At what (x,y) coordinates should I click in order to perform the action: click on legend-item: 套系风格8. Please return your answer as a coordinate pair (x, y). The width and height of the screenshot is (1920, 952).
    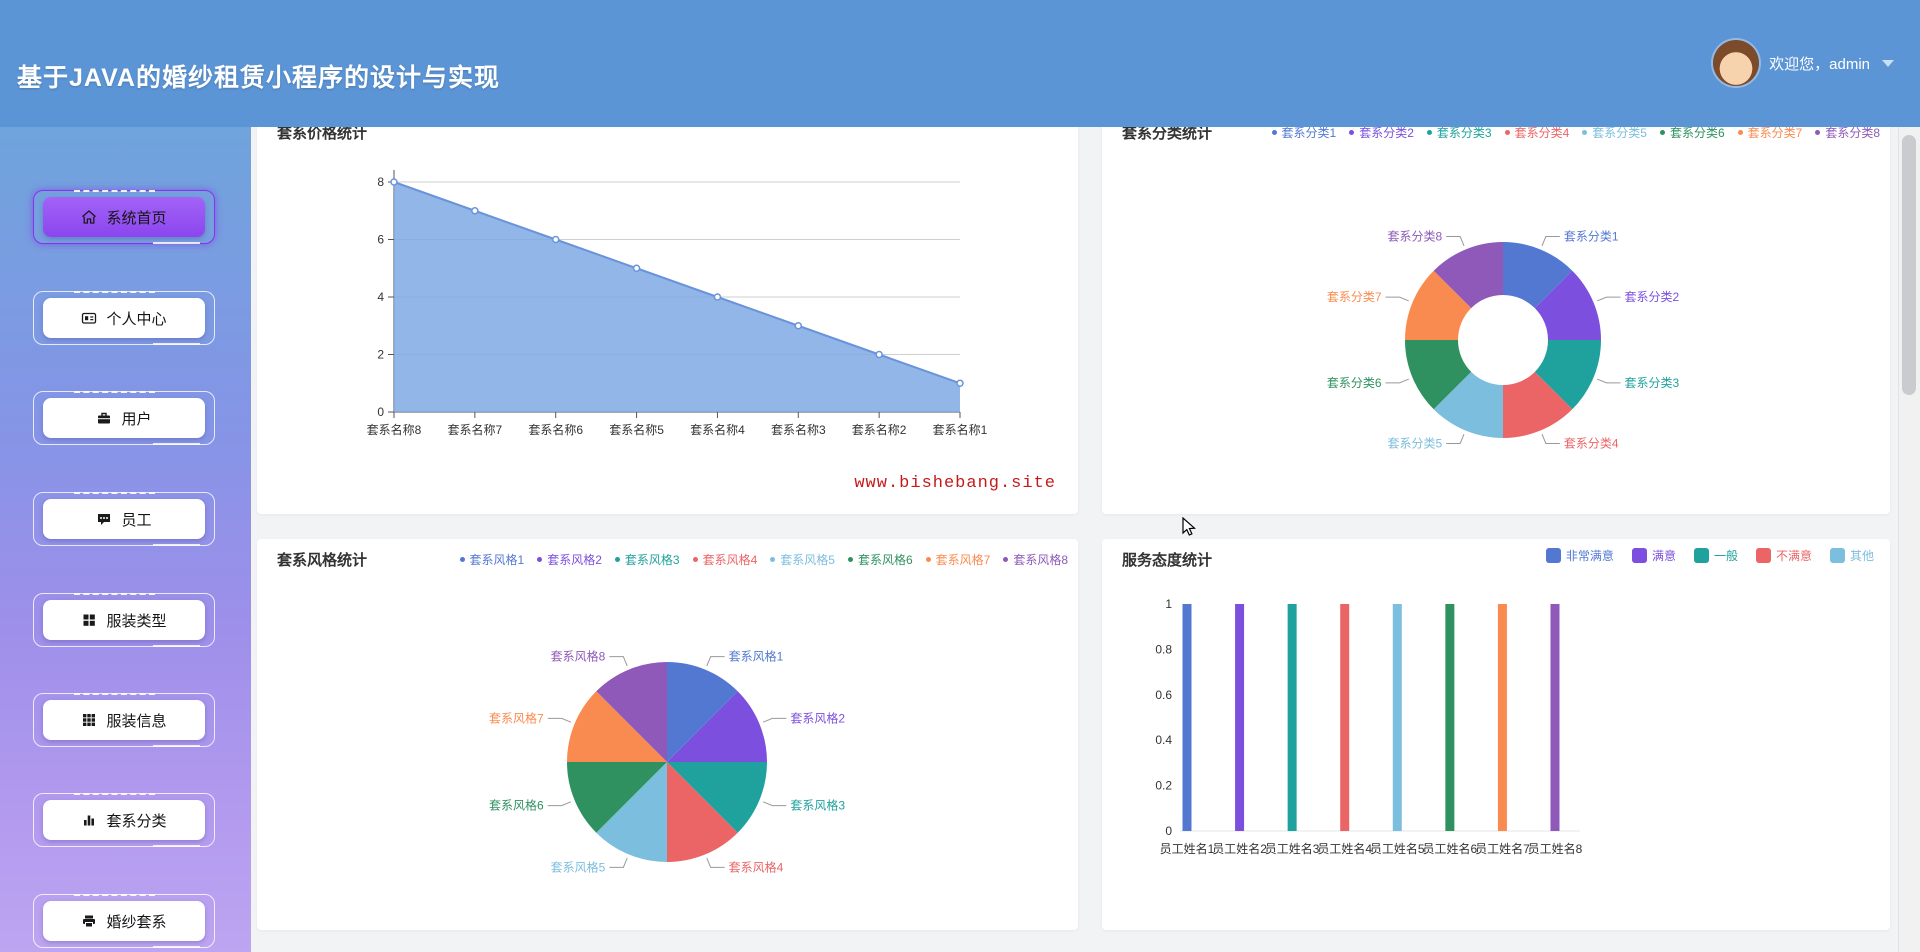
    Looking at the image, I should click on (1035, 559).